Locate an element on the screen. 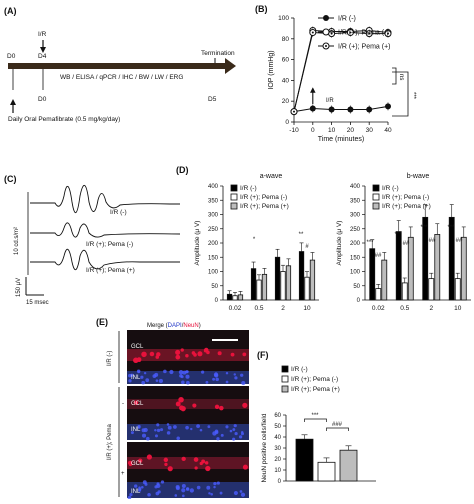 Image resolution: width=474 pixels, height=504 pixels. y-tick-label: 200 is located at coordinates (213, 244).